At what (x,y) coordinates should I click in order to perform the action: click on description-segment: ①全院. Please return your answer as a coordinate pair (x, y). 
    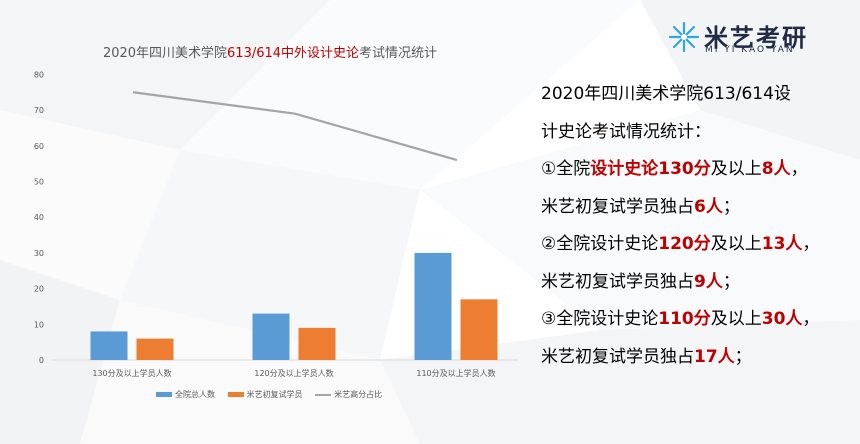
    Looking at the image, I should click on (566, 169).